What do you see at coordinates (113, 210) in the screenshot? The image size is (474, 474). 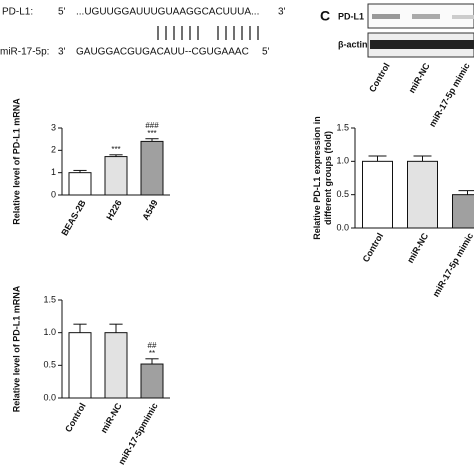 I see `x-tick-label: H226` at bounding box center [113, 210].